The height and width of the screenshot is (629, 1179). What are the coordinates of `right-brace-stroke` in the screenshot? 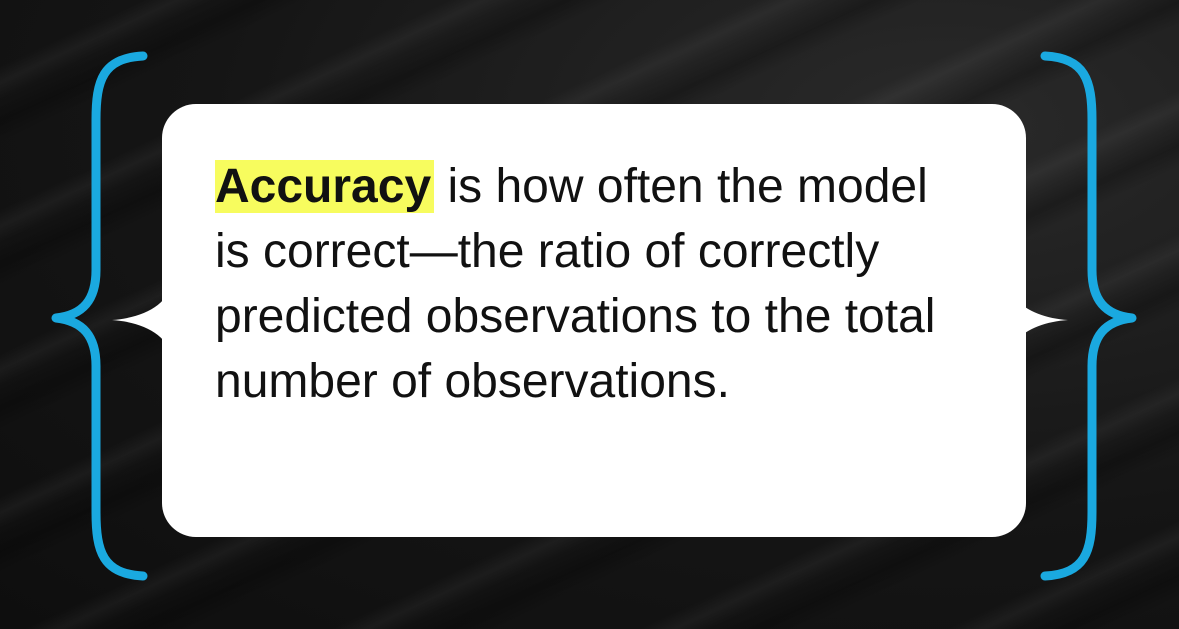 It's located at (1088, 316).